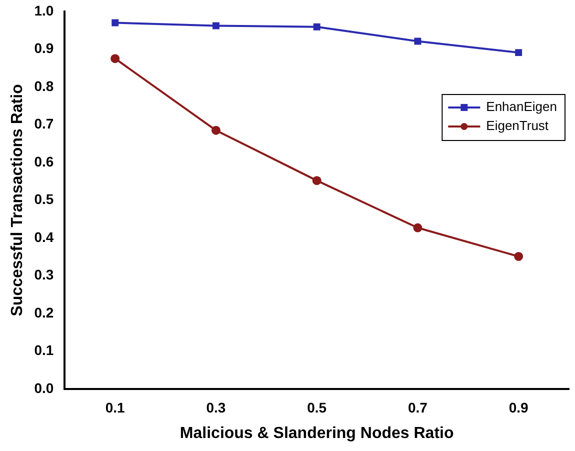  What do you see at coordinates (522, 106) in the screenshot?
I see `legend-label: EnhanEigen` at bounding box center [522, 106].